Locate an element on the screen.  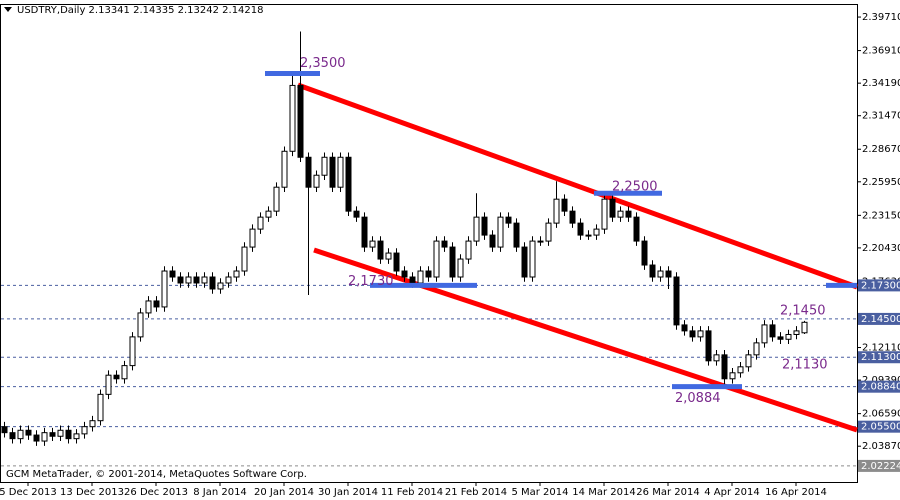
y-tick-label: 2.28670 is located at coordinates (881, 149).